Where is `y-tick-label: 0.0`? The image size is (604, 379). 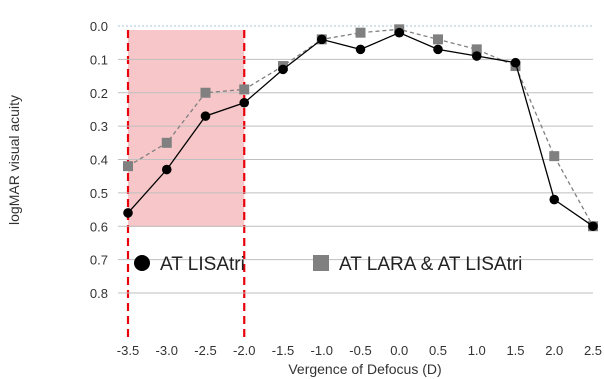 y-tick-label: 0.0 is located at coordinates (99, 26).